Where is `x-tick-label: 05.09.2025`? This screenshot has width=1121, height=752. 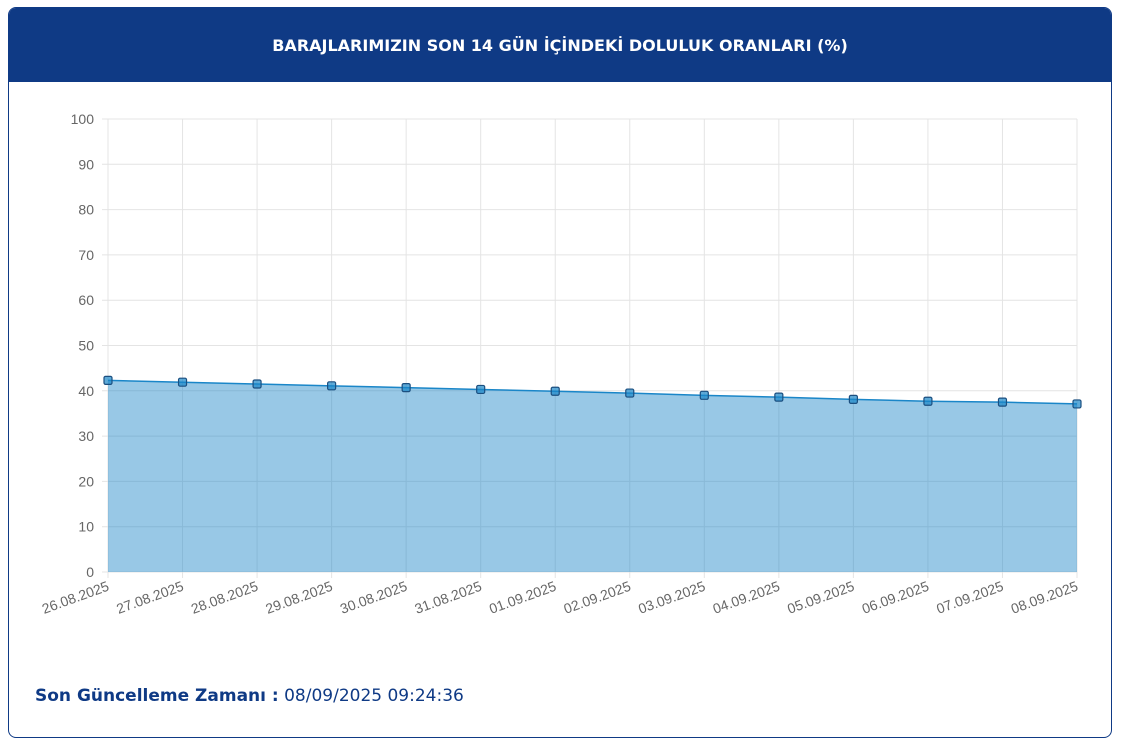
x-tick-label: 05.09.2025 is located at coordinates (821, 597).